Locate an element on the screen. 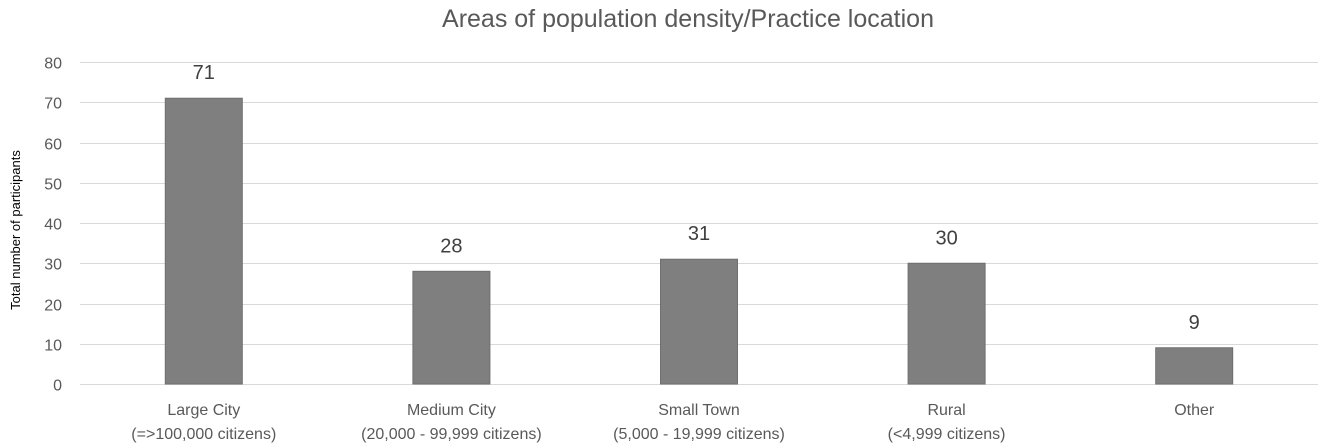  x-tick-label: (20,000 - 99,999 citizens) is located at coordinates (451, 434).